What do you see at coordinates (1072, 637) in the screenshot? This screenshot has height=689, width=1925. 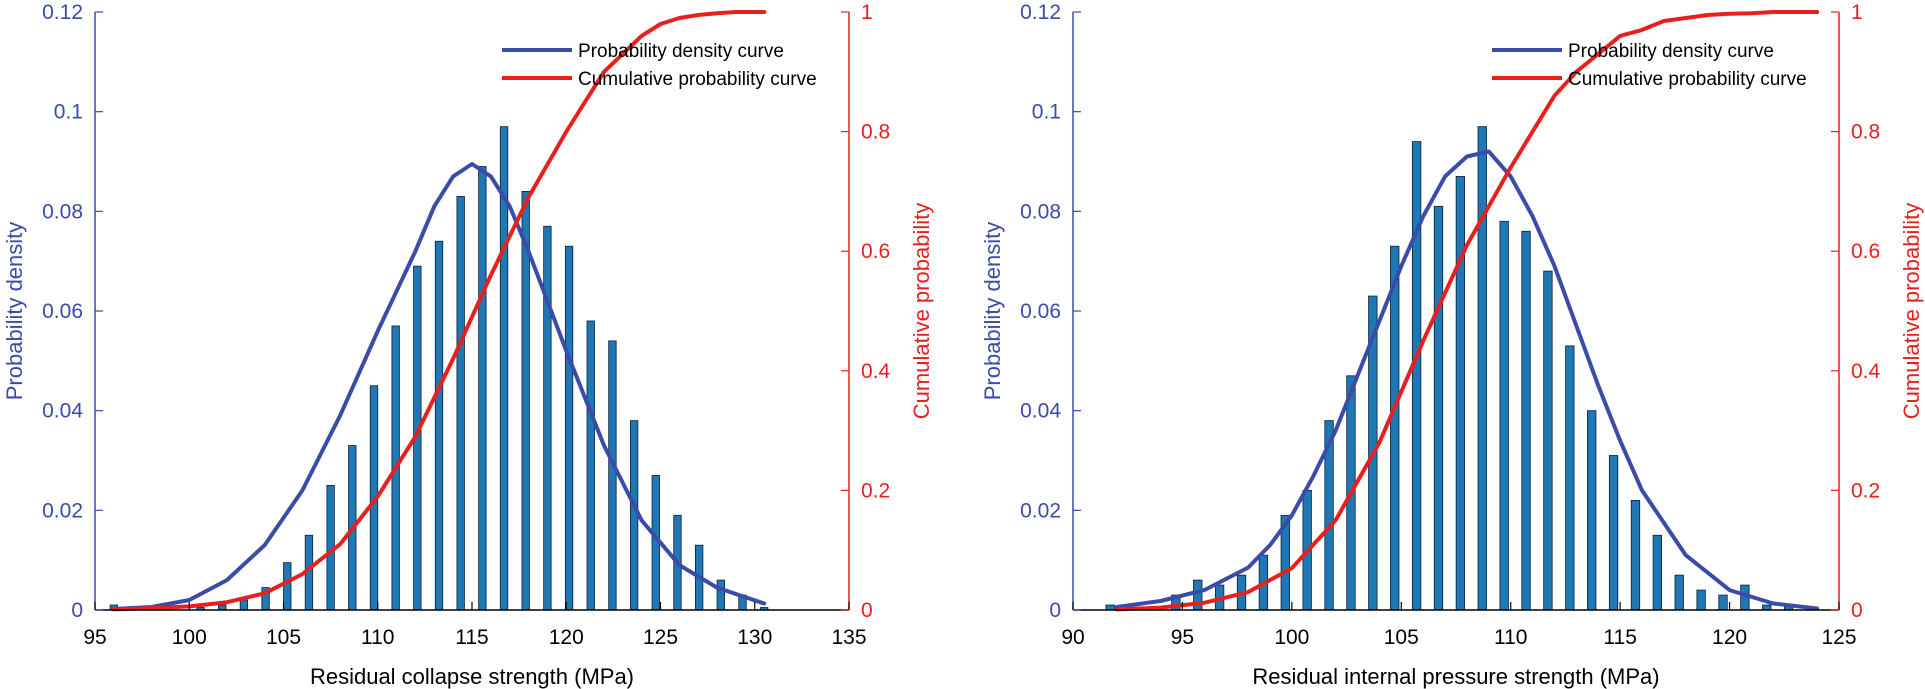 I see `x-tick-label: 90` at bounding box center [1072, 637].